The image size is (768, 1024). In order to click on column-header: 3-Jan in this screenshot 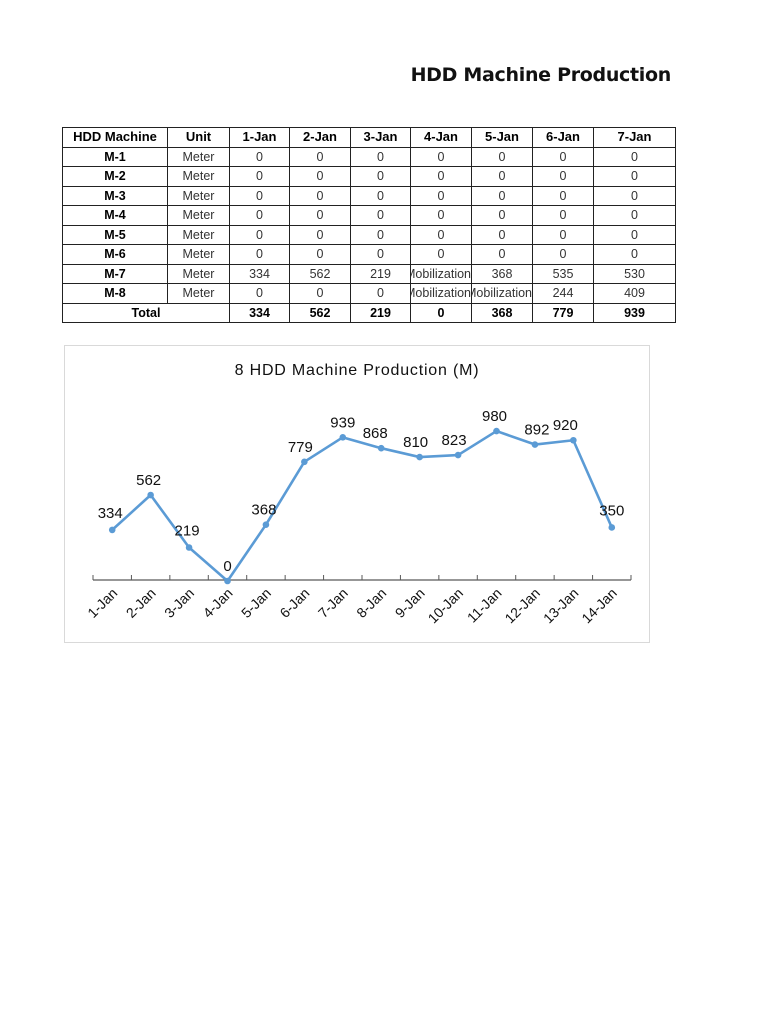, I will do `click(380, 137)`.